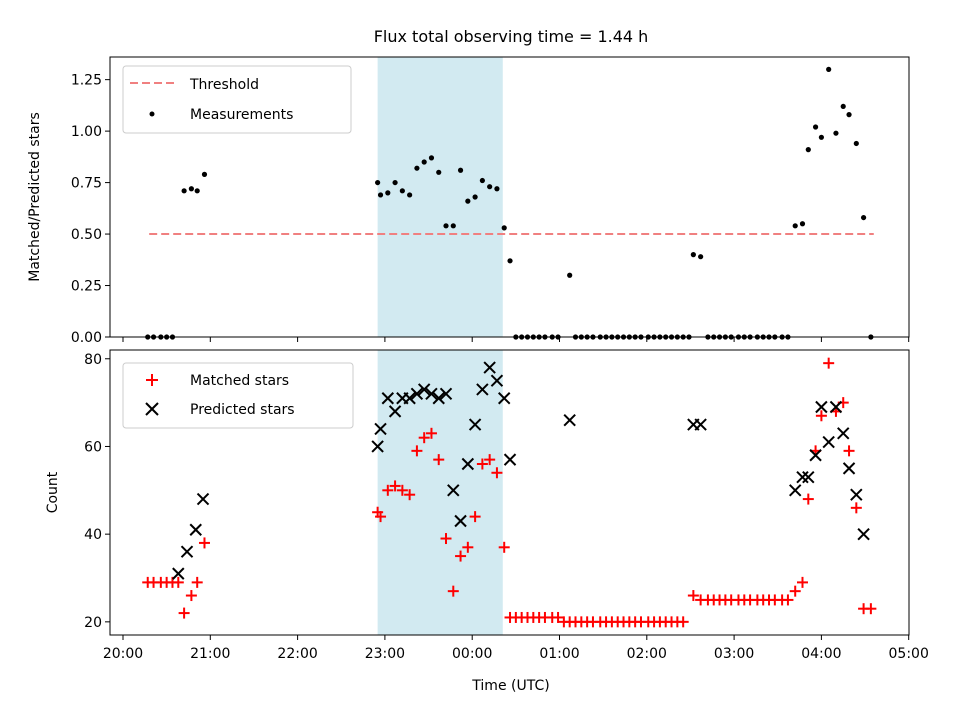 Image resolution: width=960 pixels, height=720 pixels. Describe the element at coordinates (647, 654) in the screenshot. I see `xtick-label: 02:00` at that location.